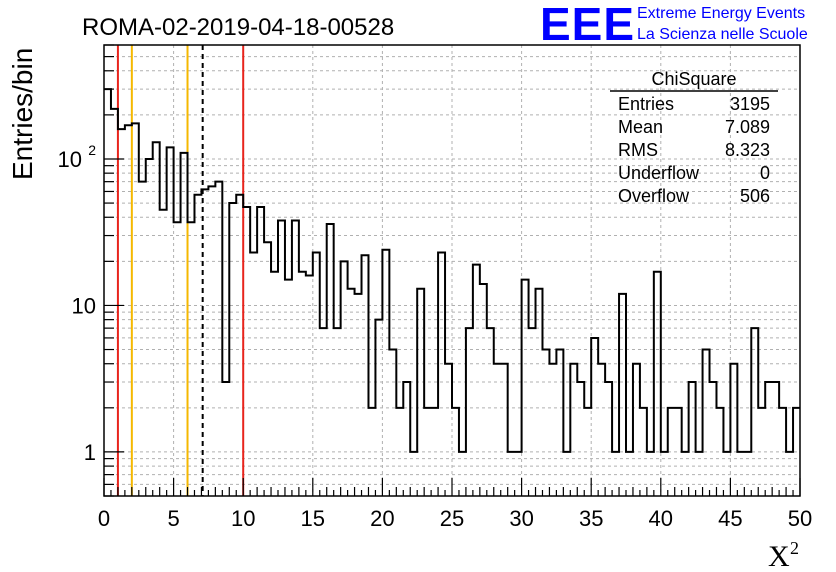 Image resolution: width=836 pixels, height=572 pixels. I want to click on x-tick-label: 45, so click(730, 518).